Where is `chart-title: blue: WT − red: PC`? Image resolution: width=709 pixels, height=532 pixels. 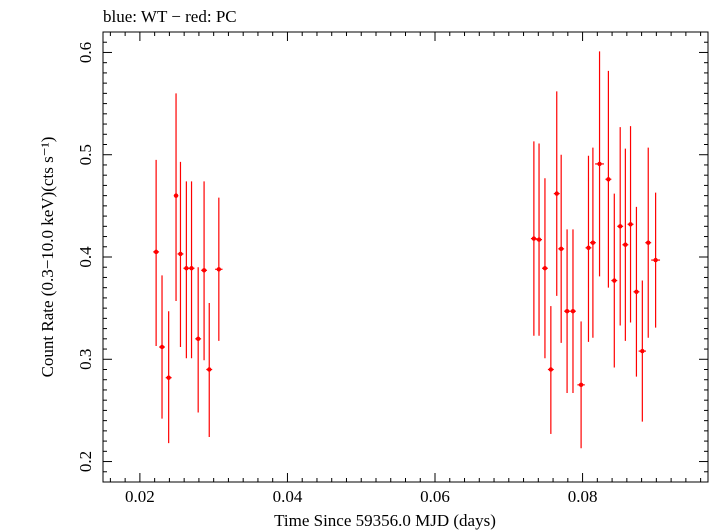 chart-title: blue: WT − red: PC is located at coordinates (170, 16).